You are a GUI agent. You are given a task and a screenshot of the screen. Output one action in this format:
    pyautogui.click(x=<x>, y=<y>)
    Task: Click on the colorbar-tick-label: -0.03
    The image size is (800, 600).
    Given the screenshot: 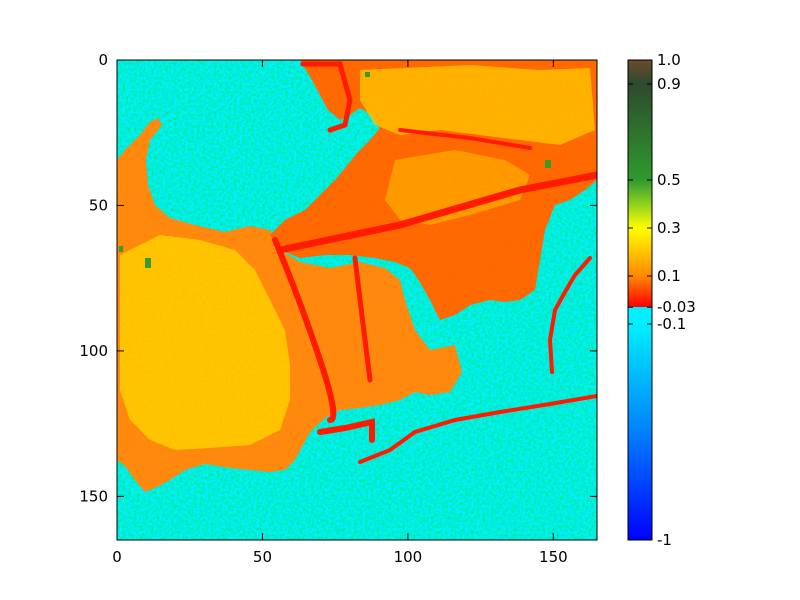 What is the action you would take?
    pyautogui.click(x=676, y=307)
    